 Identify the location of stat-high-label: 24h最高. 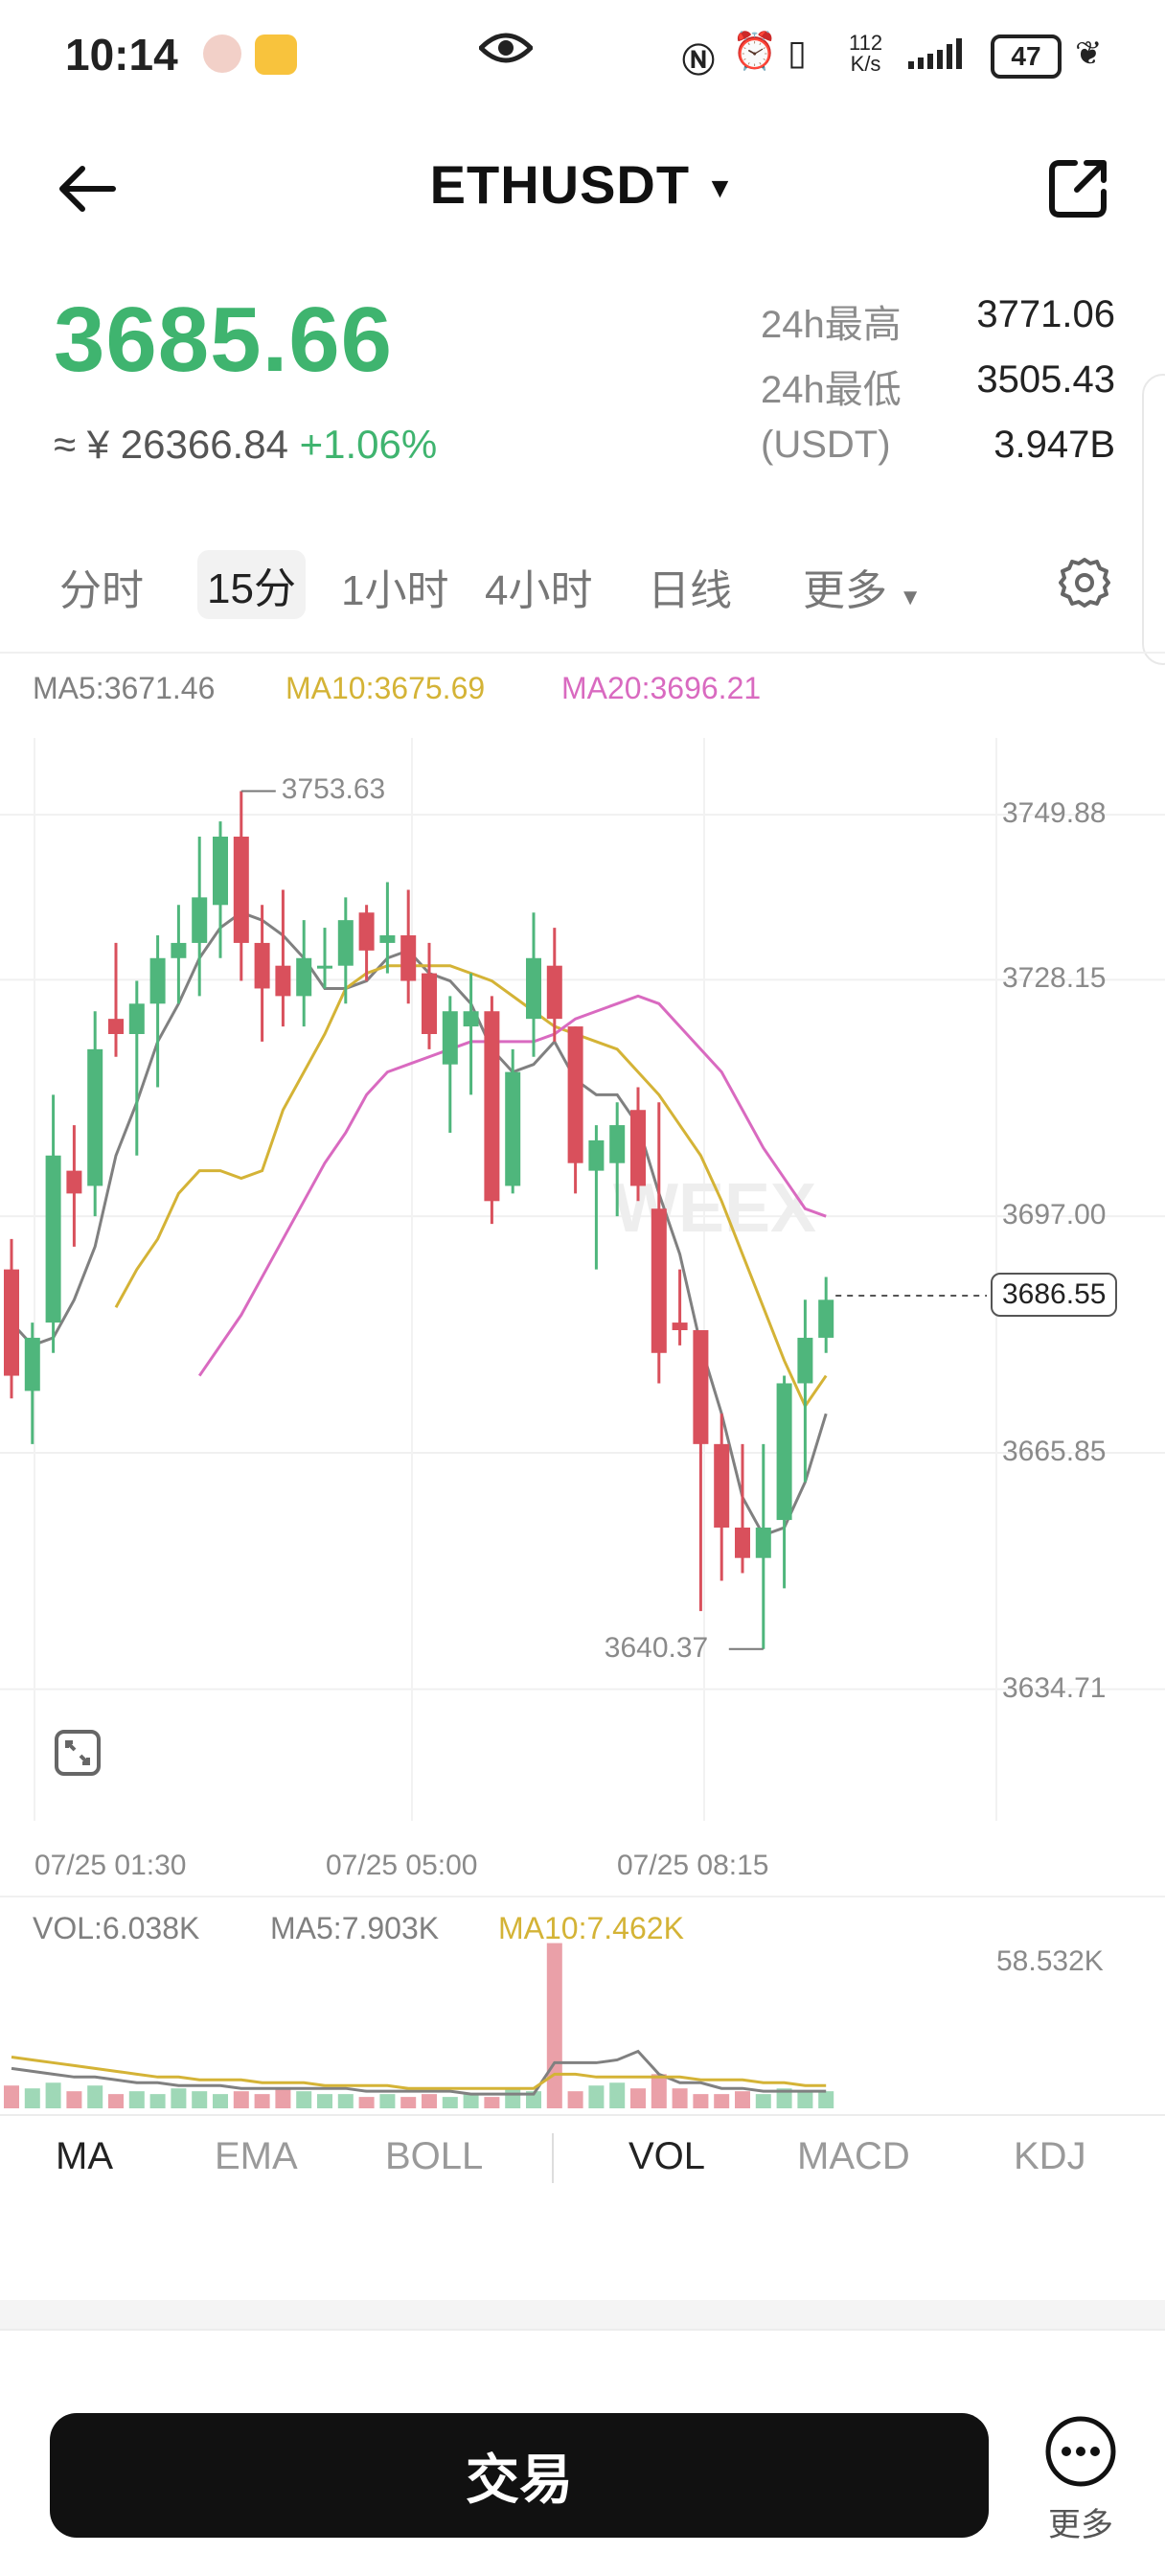
(831, 325).